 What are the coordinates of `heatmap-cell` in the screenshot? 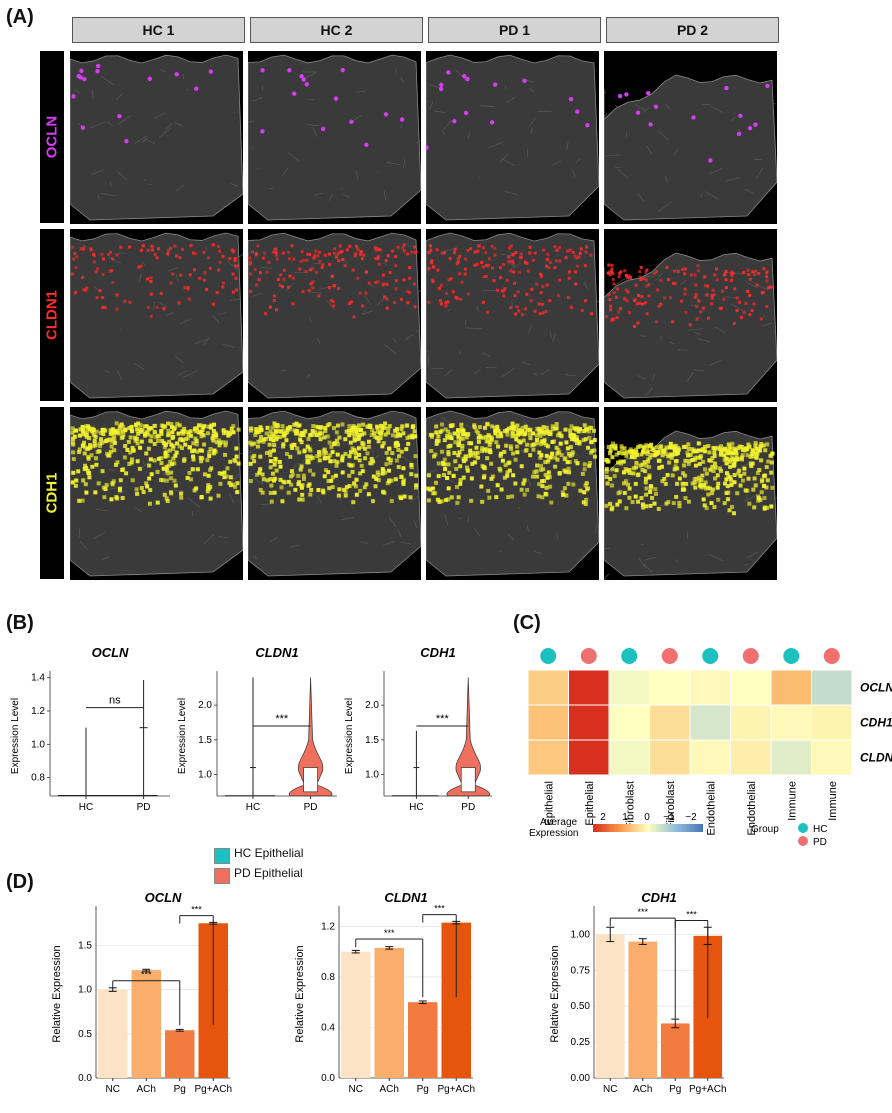 It's located at (548, 687).